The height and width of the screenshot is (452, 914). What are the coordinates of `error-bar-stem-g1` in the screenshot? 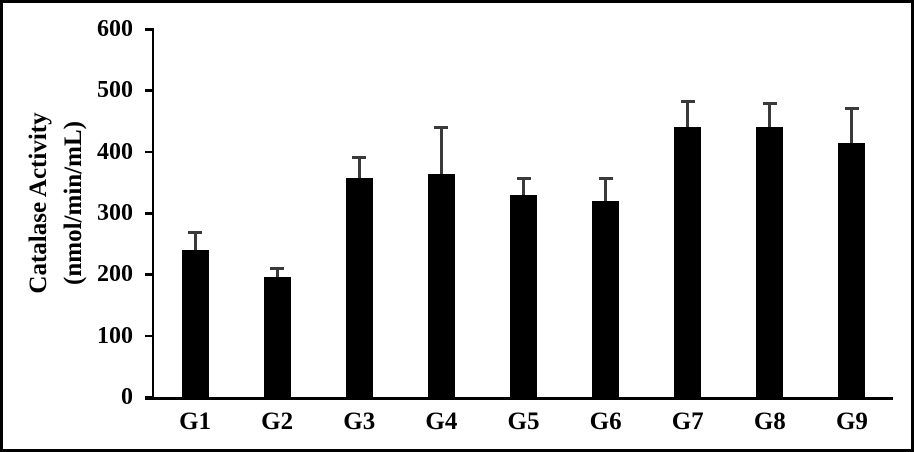 It's located at (195, 241).